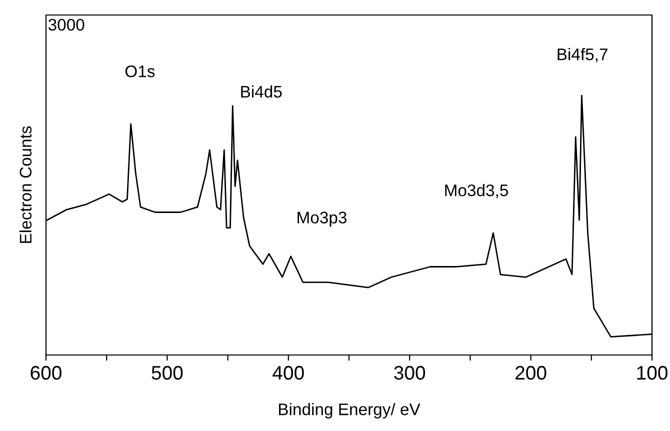 The height and width of the screenshot is (431, 670). I want to click on text: O1s, so click(140, 71).